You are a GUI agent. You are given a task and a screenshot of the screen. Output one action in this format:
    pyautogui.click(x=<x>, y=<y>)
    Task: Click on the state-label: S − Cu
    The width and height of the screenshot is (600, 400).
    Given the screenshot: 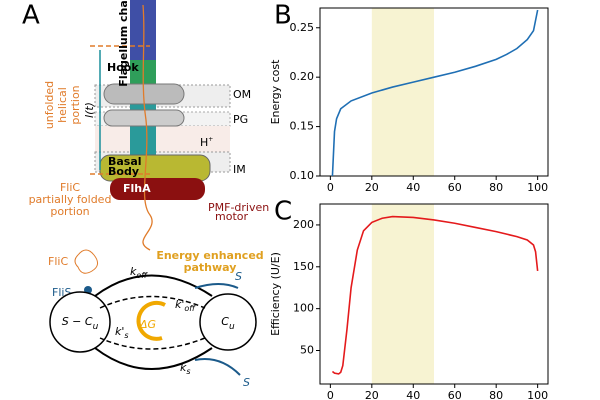 What is the action you would take?
    pyautogui.click(x=80, y=323)
    